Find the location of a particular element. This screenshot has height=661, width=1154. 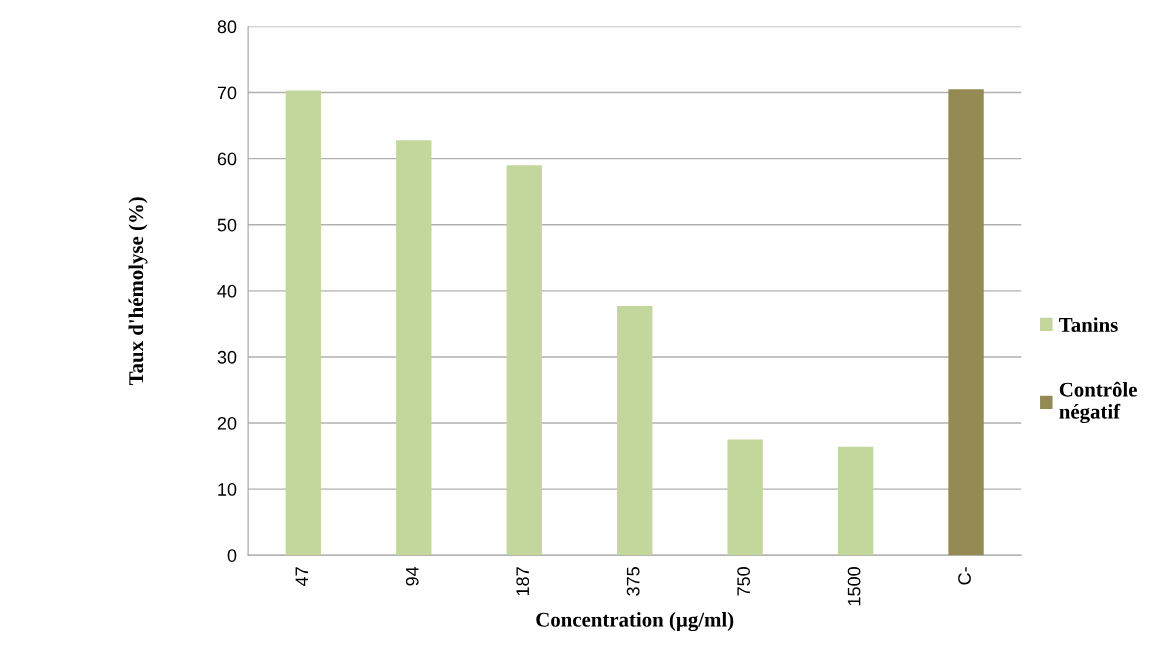

y-tick-label: 10 is located at coordinates (227, 489).